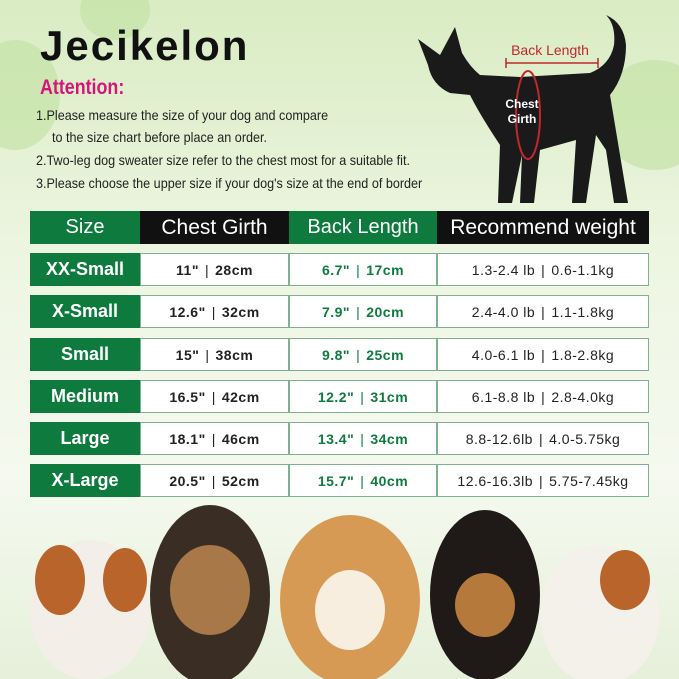 The height and width of the screenshot is (679, 679). I want to click on chest-cm: 32cm, so click(240, 311).